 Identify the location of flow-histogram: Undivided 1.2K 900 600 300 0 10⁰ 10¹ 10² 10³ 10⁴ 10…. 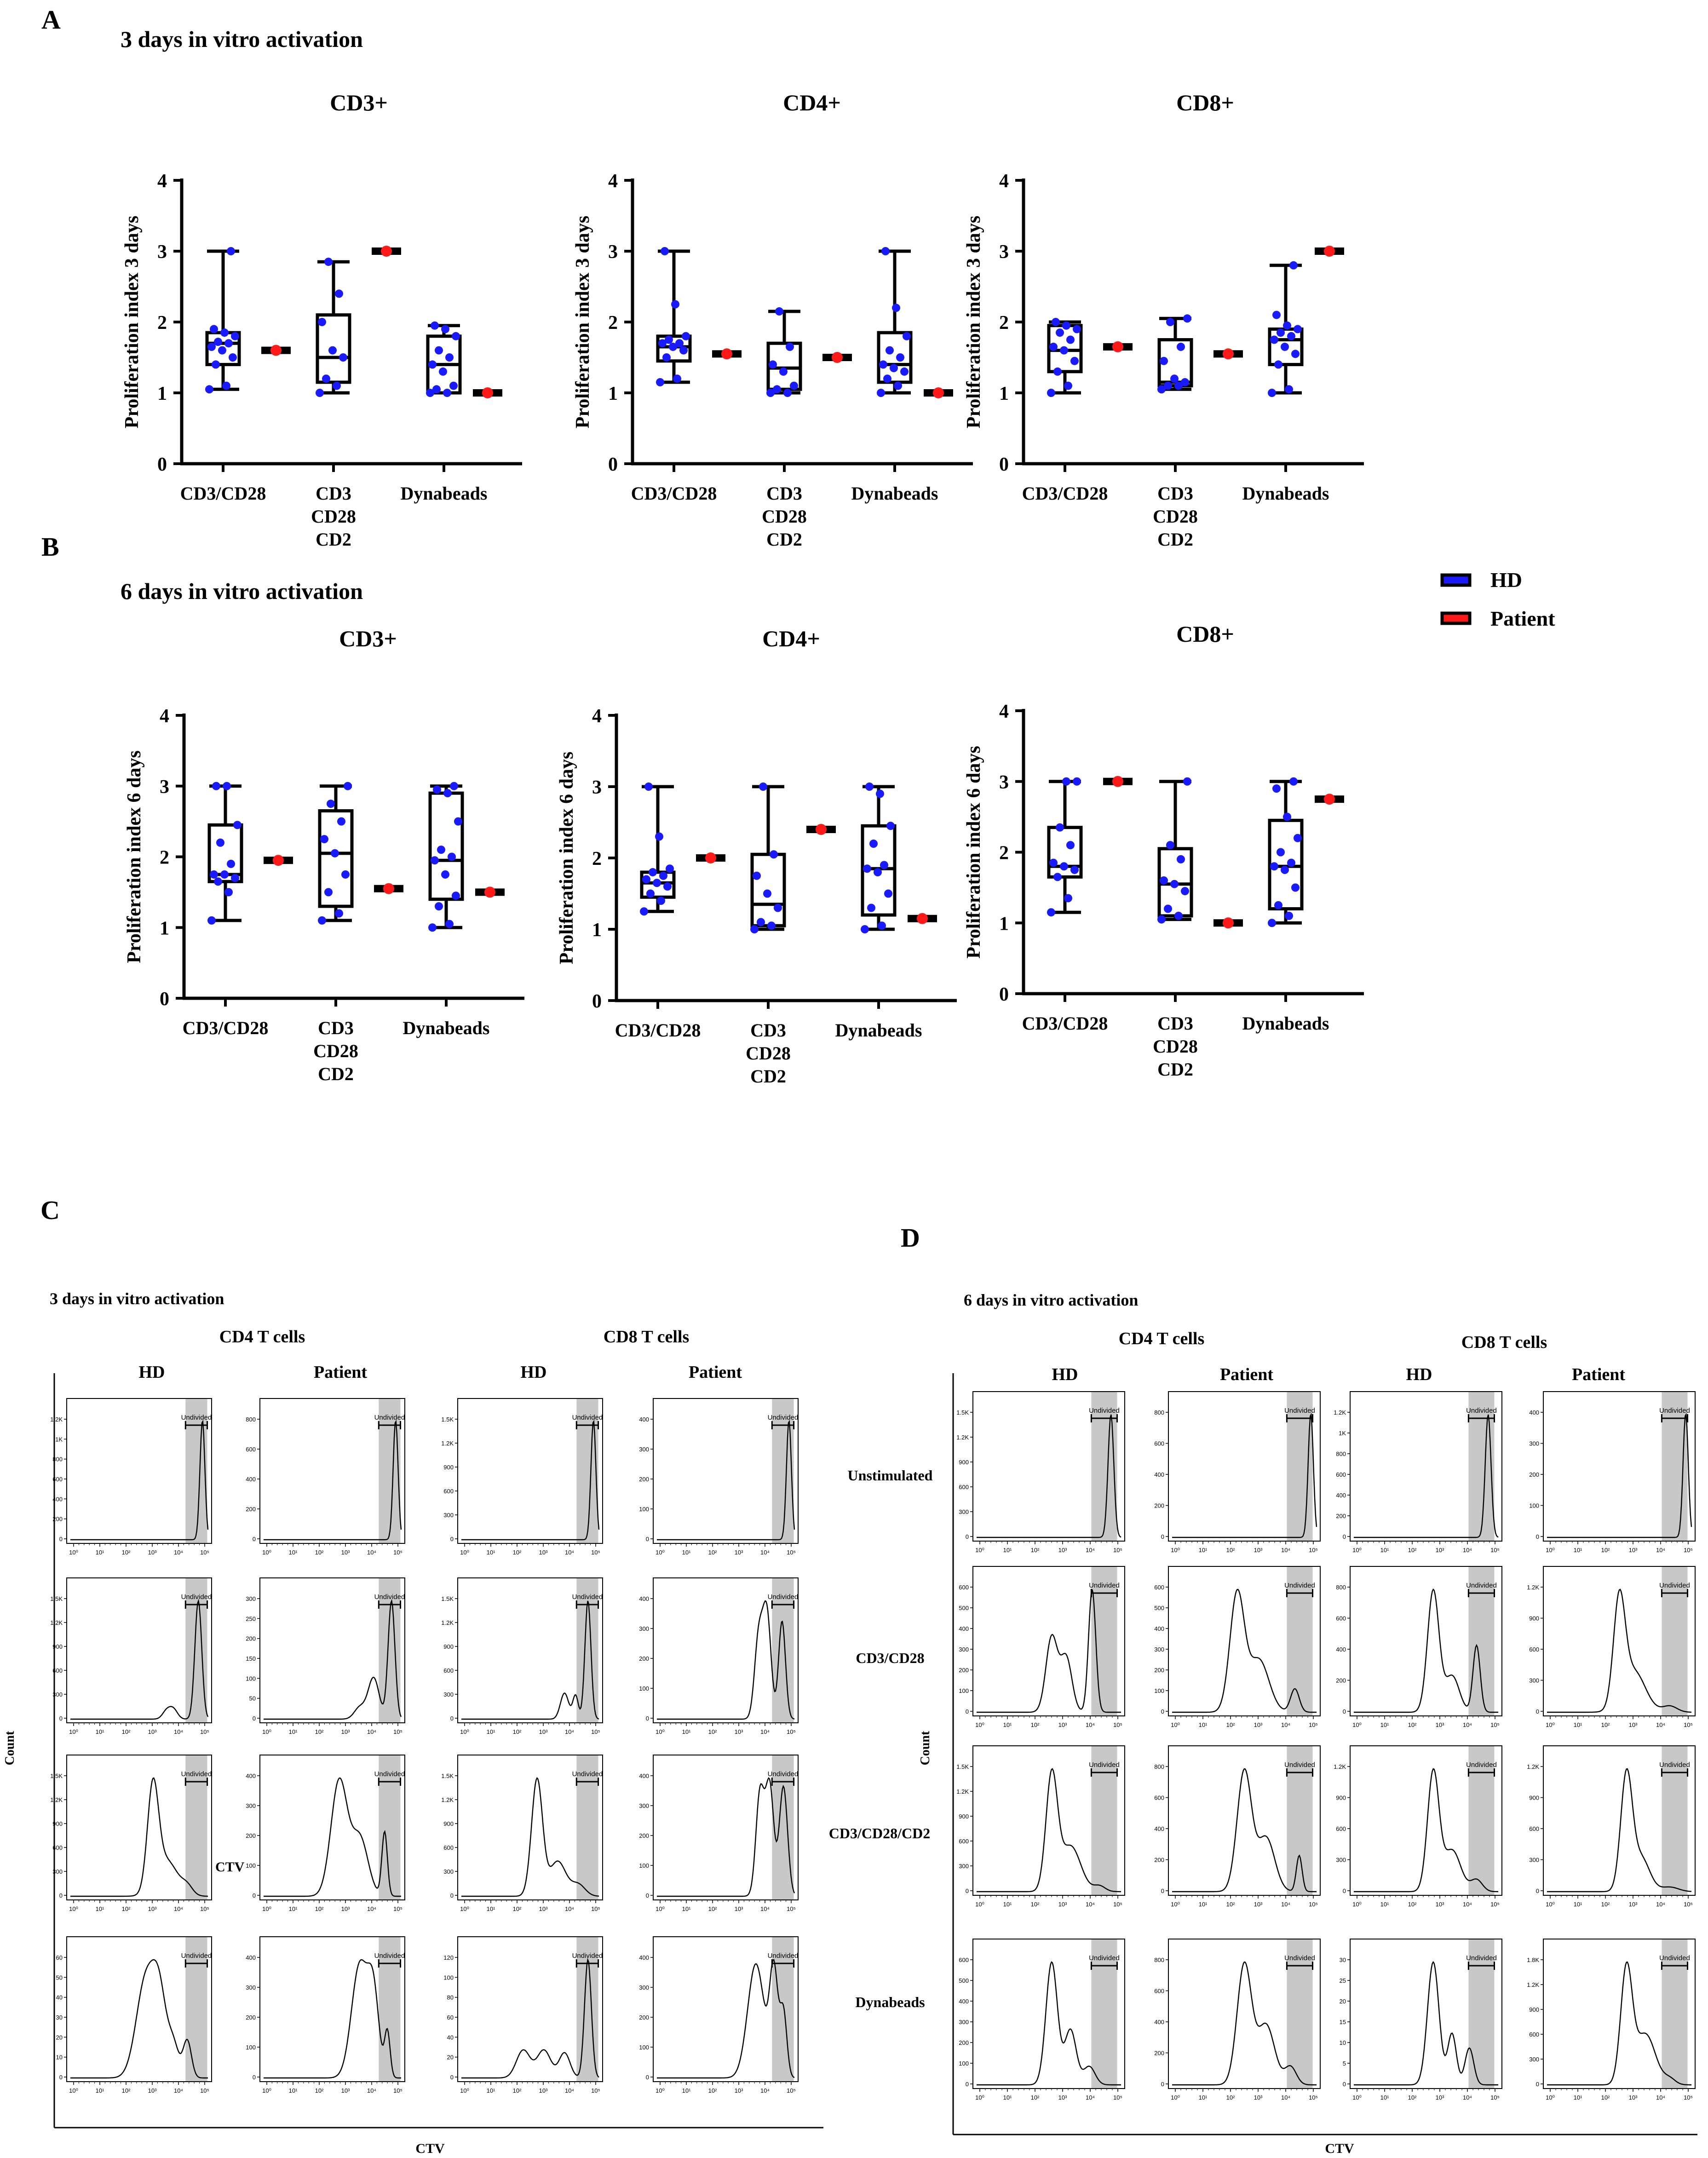
(1611, 1827).